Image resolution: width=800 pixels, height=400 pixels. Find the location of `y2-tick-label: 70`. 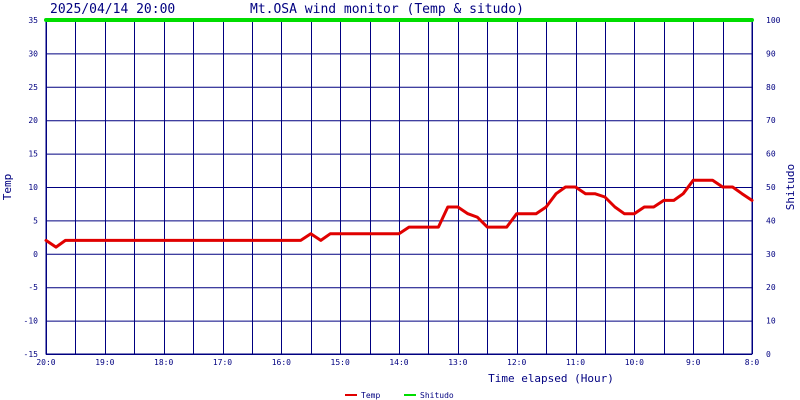

y2-tick-label: 70 is located at coordinates (771, 120).